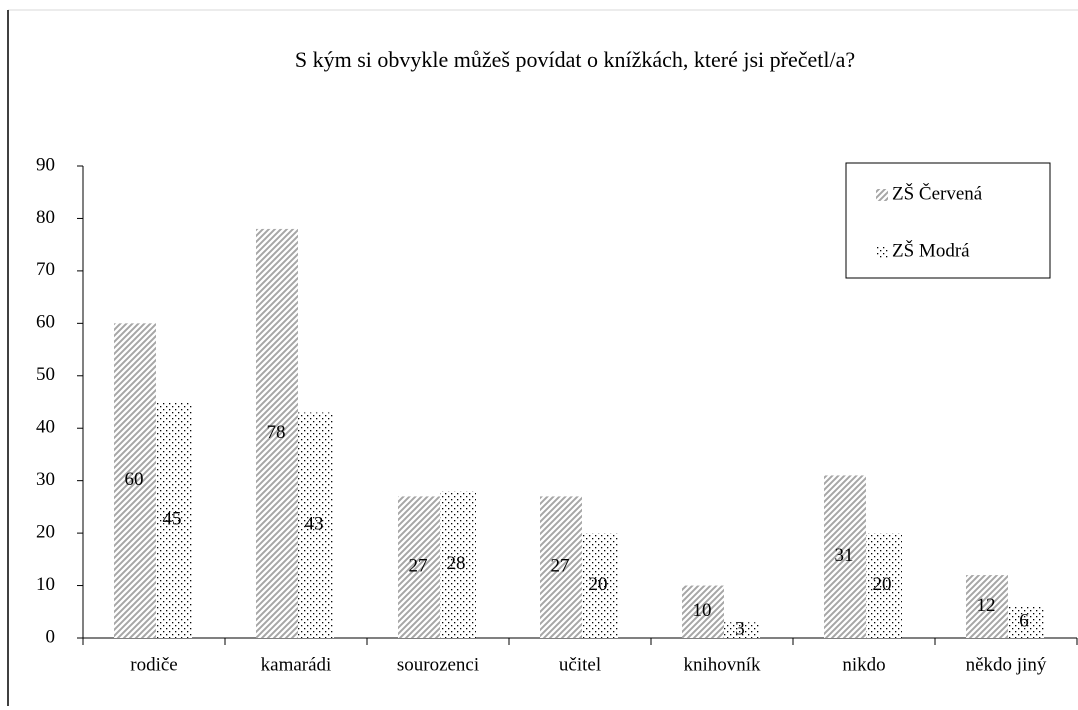  Describe the element at coordinates (51, 636) in the screenshot. I see `y-tick-label: 0` at that location.